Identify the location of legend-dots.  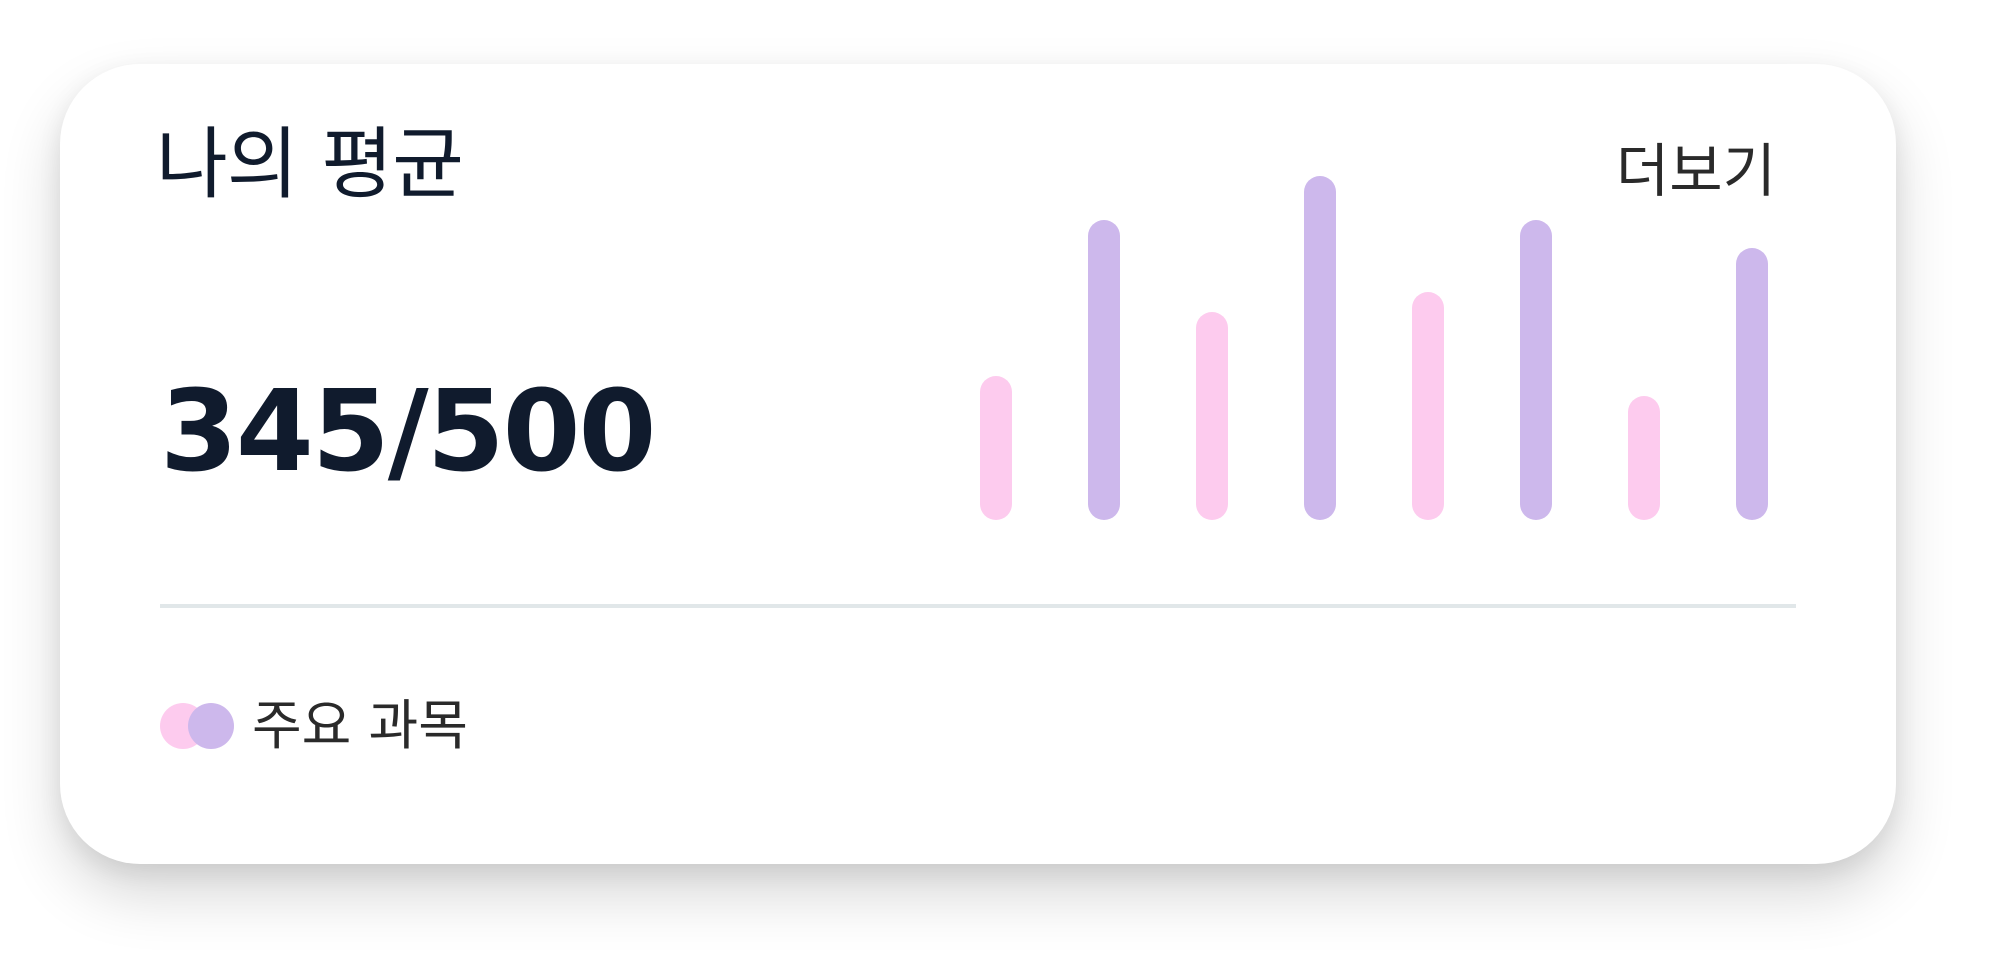
(196, 726).